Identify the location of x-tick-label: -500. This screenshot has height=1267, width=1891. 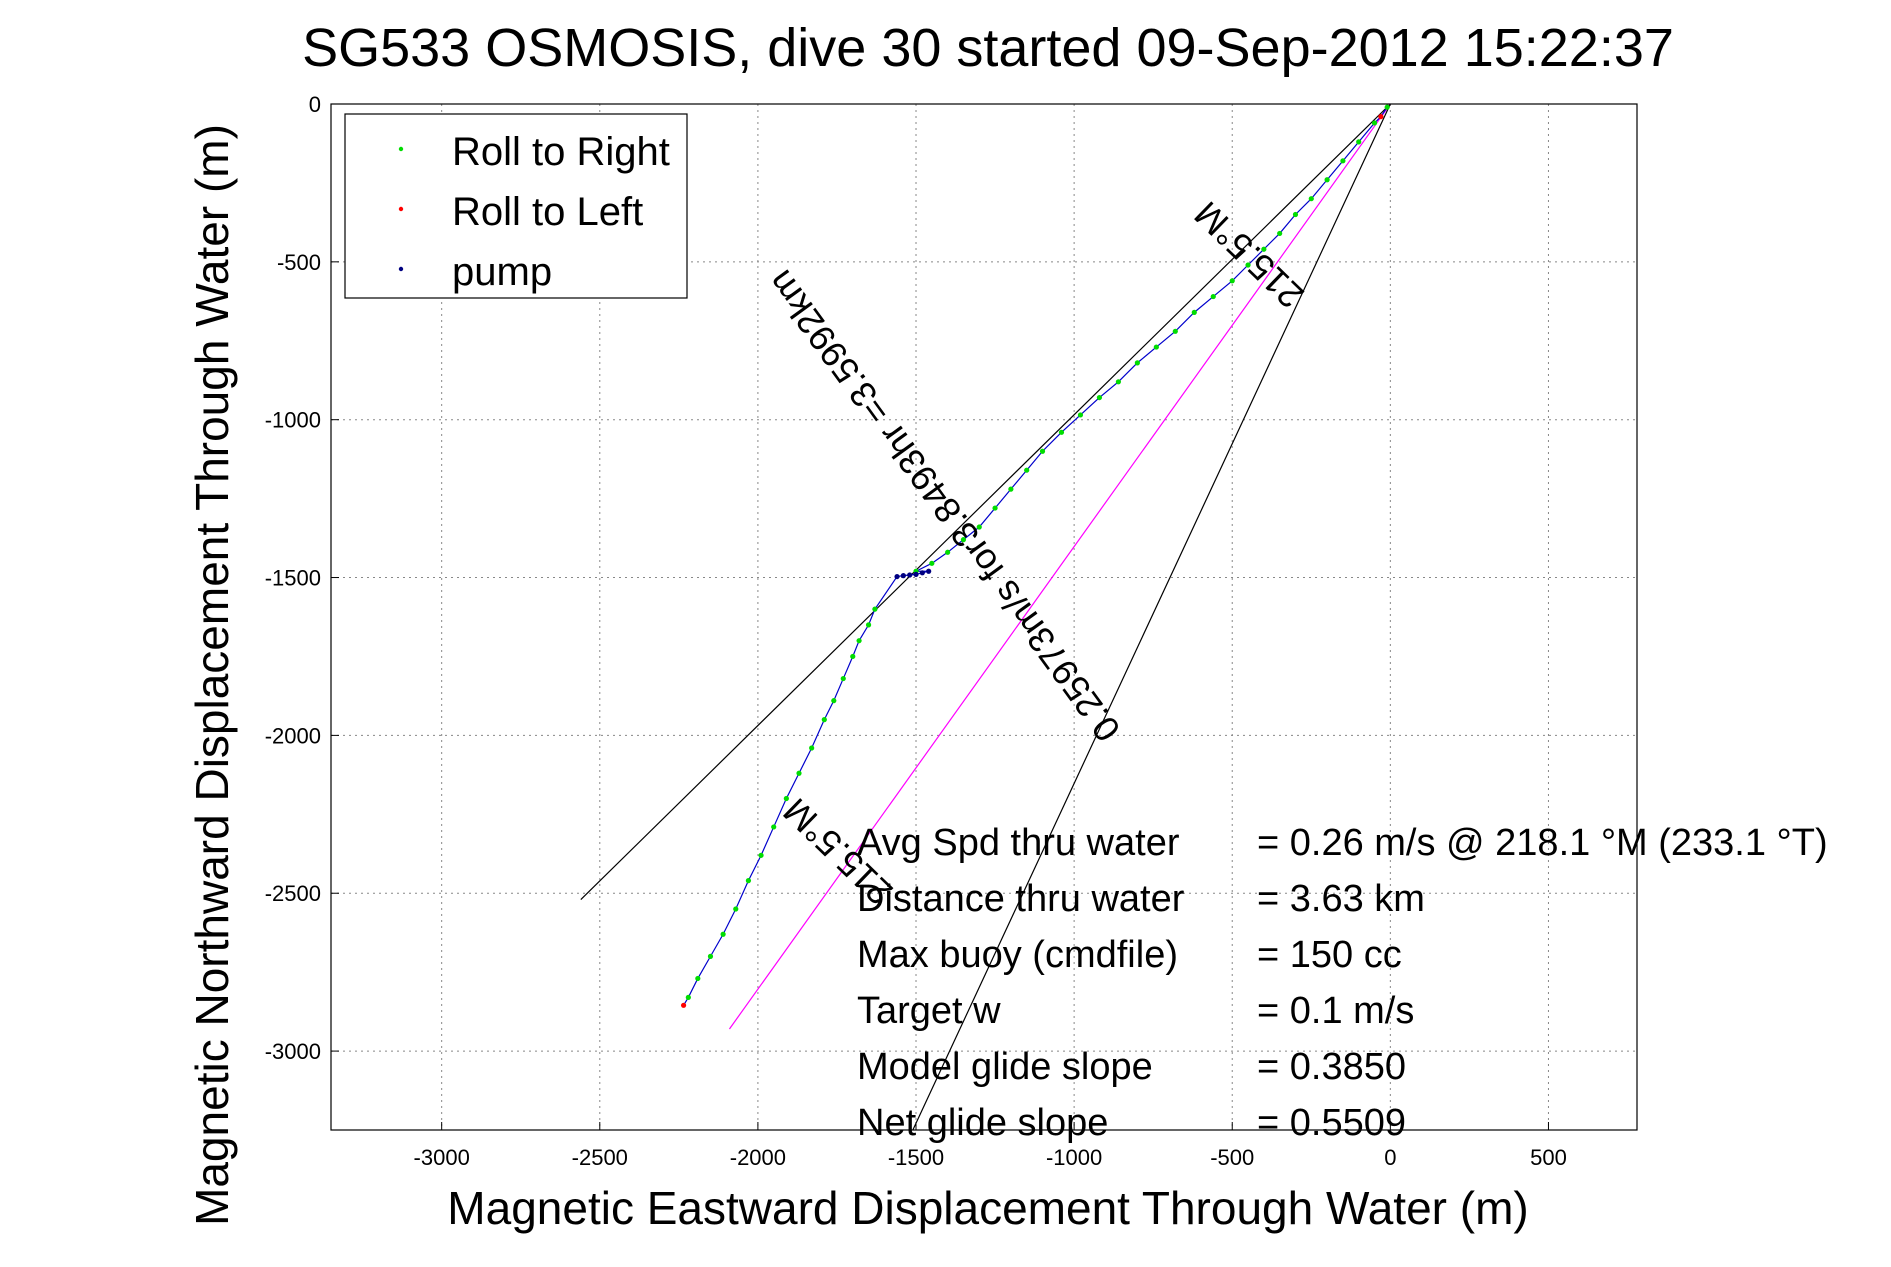
(1232, 1157).